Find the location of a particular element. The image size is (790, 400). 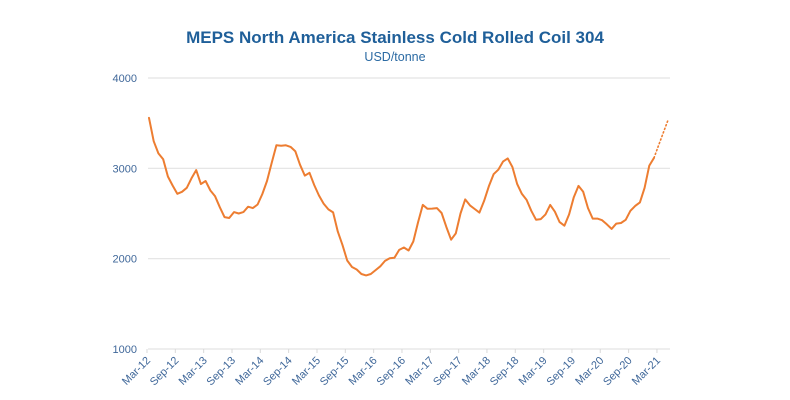

y-tick-label: 3000 is located at coordinates (125, 169).